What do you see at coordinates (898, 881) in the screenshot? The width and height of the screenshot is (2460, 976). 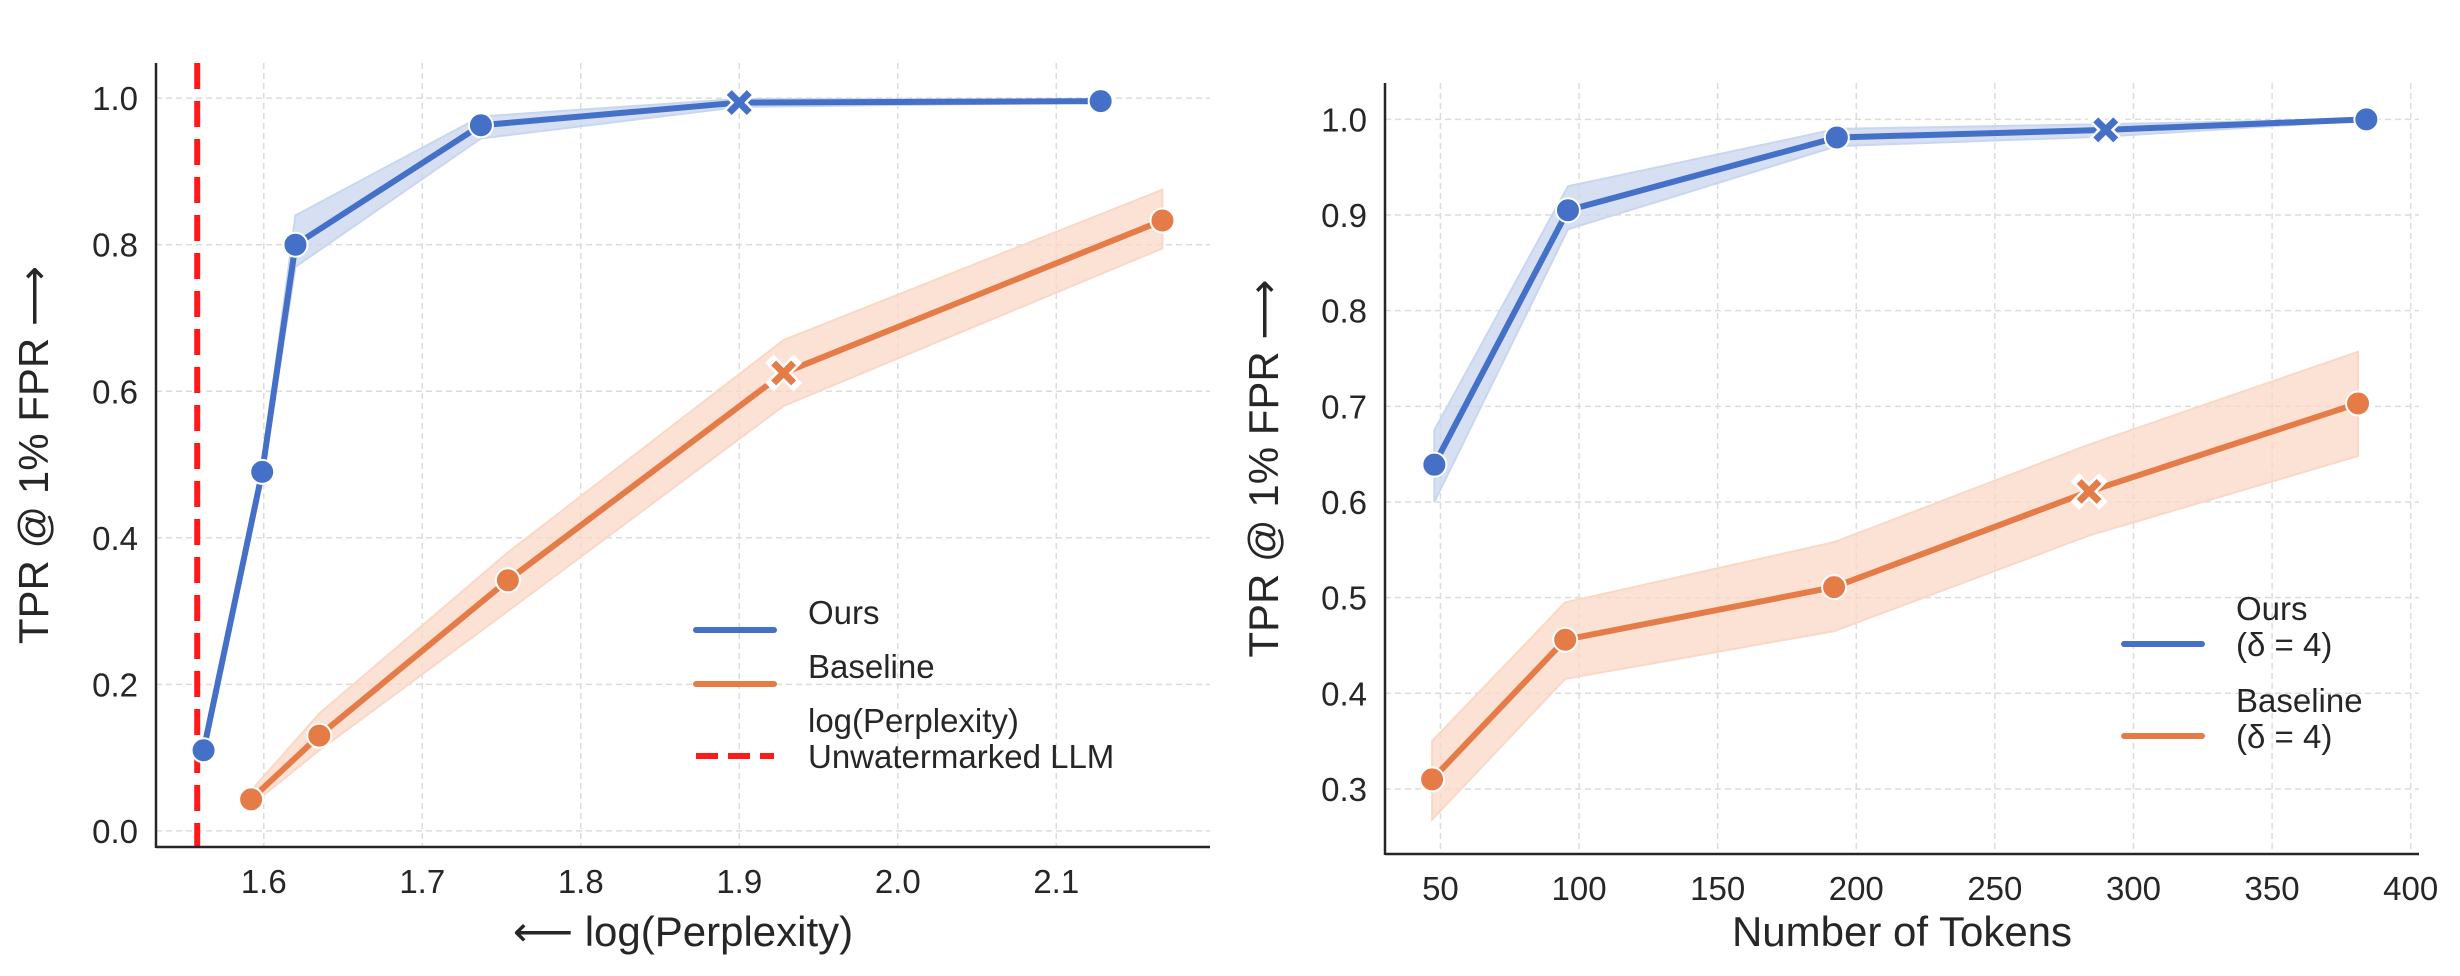 I see `x-tick-label: 2.0` at bounding box center [898, 881].